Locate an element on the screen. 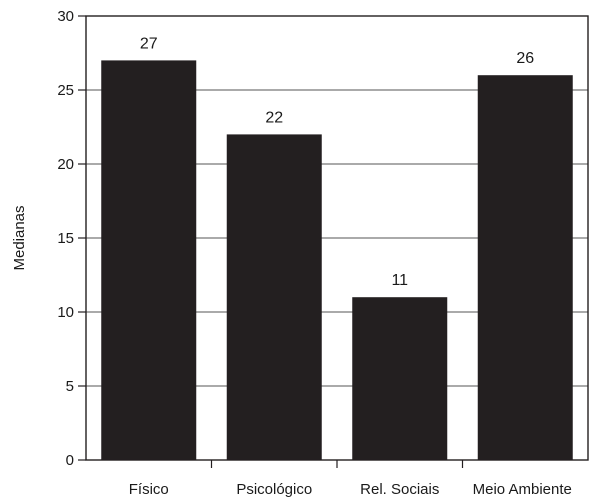 This screenshot has width=614, height=499. y-tick-label-10: 10 is located at coordinates (65, 312).